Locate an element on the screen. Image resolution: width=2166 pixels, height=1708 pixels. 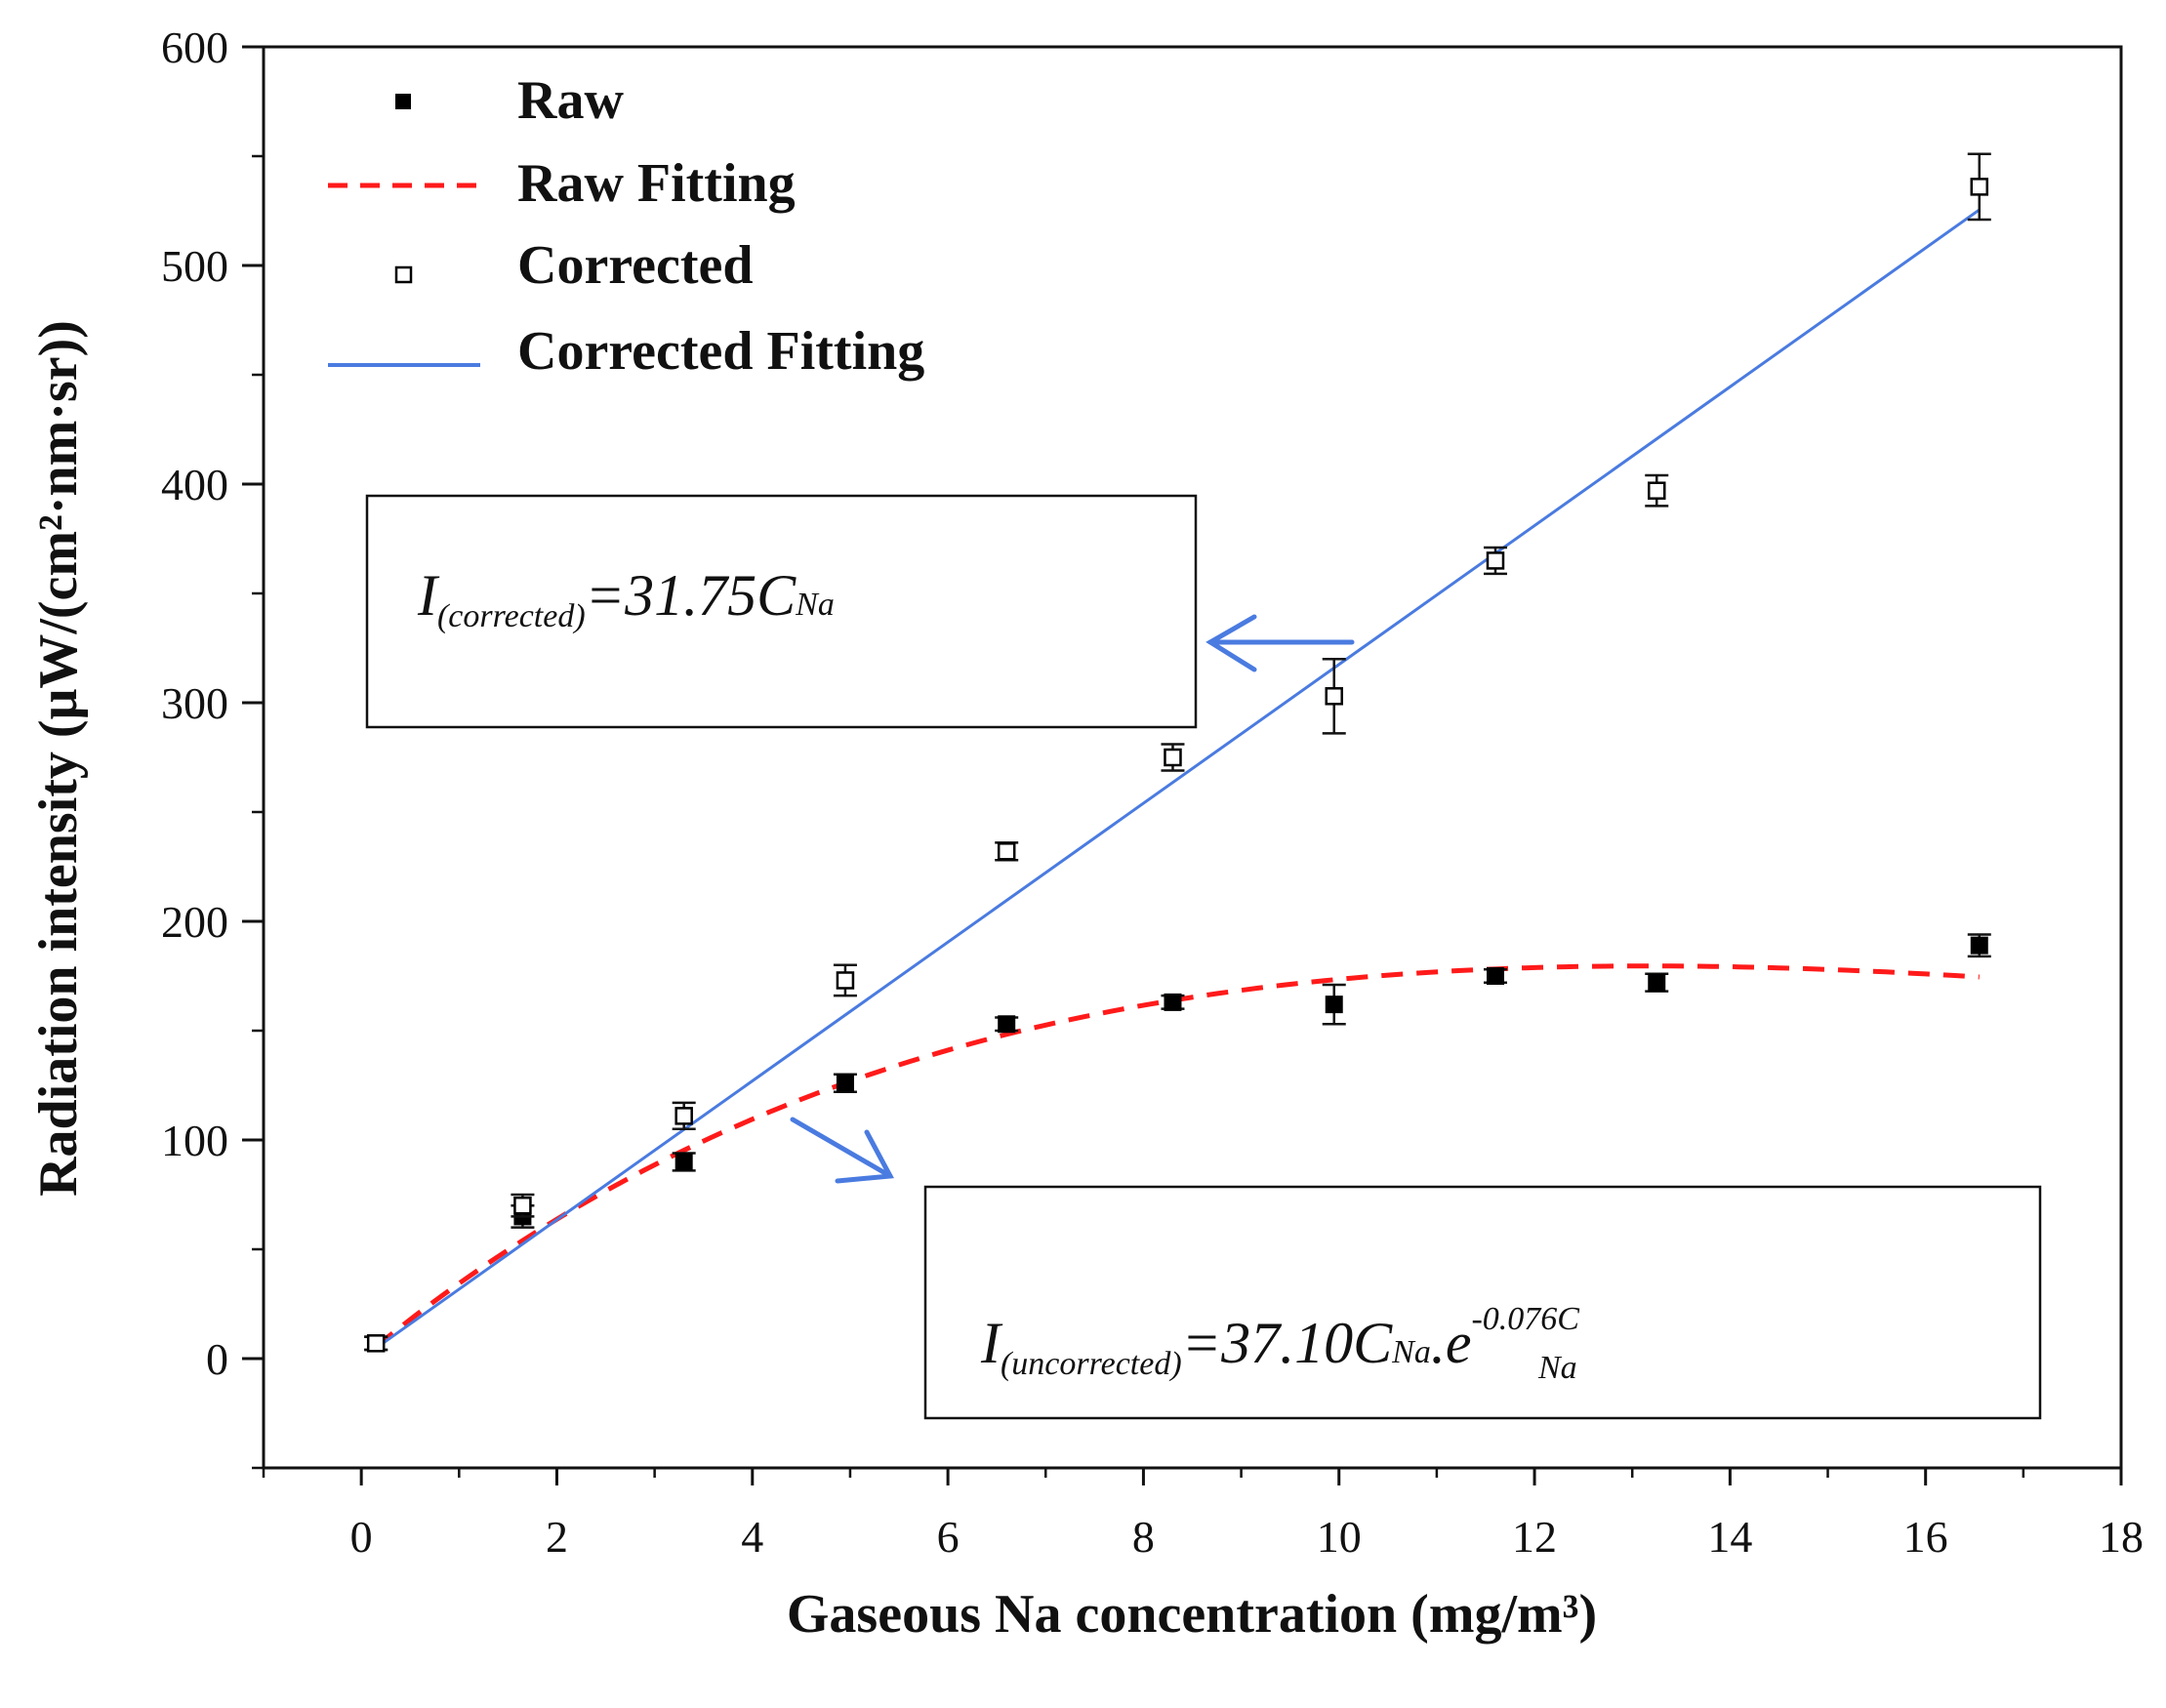
y-tick-label: 0 is located at coordinates (217, 1359).